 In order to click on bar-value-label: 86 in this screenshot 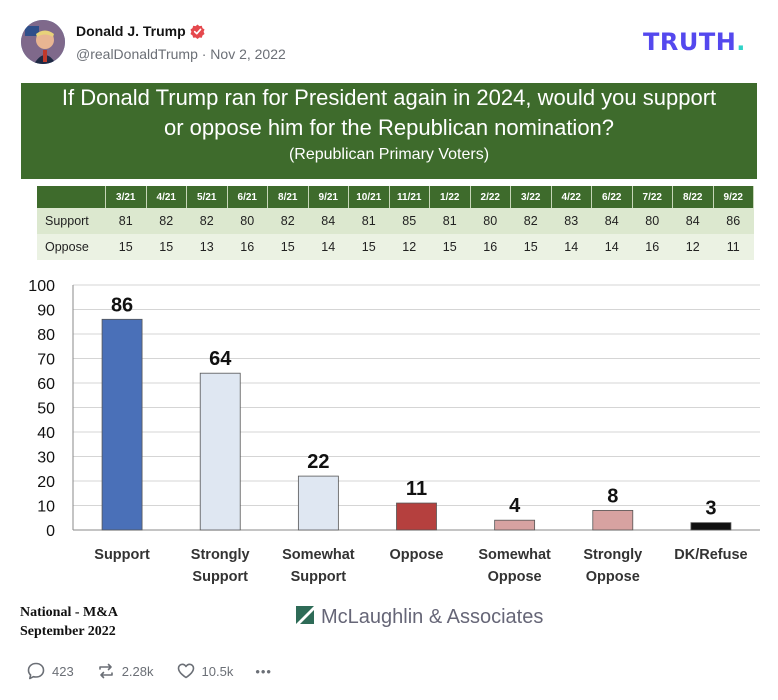, I will do `click(122, 305)`.